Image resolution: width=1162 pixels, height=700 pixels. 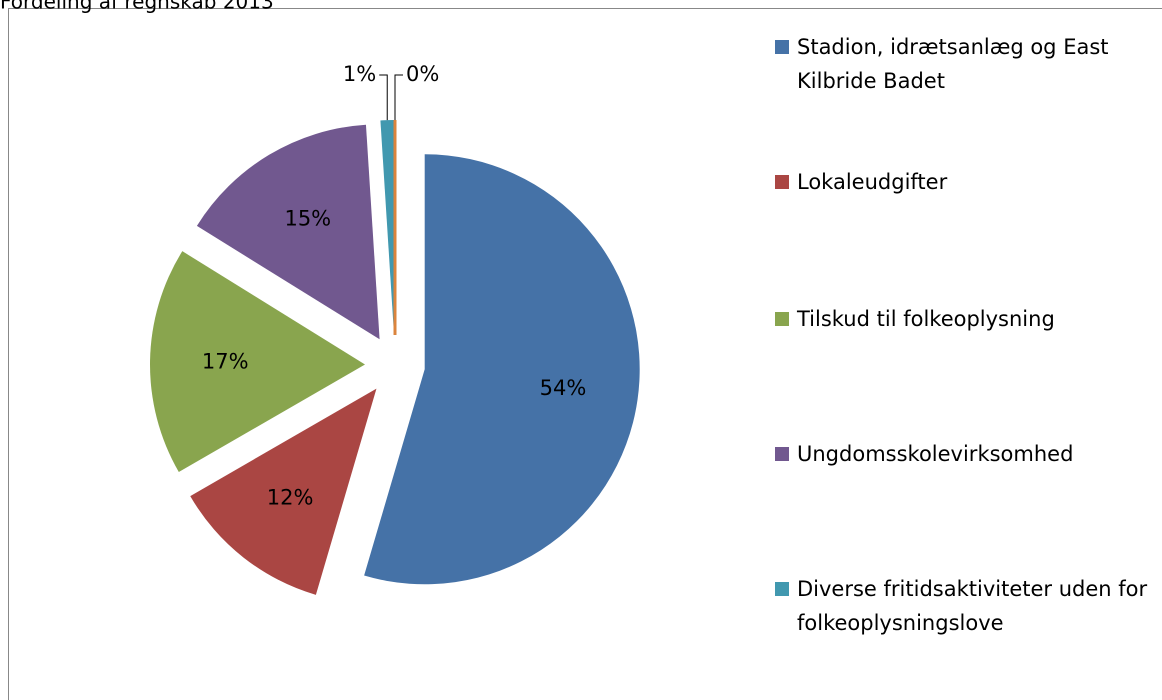 I want to click on legend-item: Lokaleudgifter, so click(x=968, y=182).